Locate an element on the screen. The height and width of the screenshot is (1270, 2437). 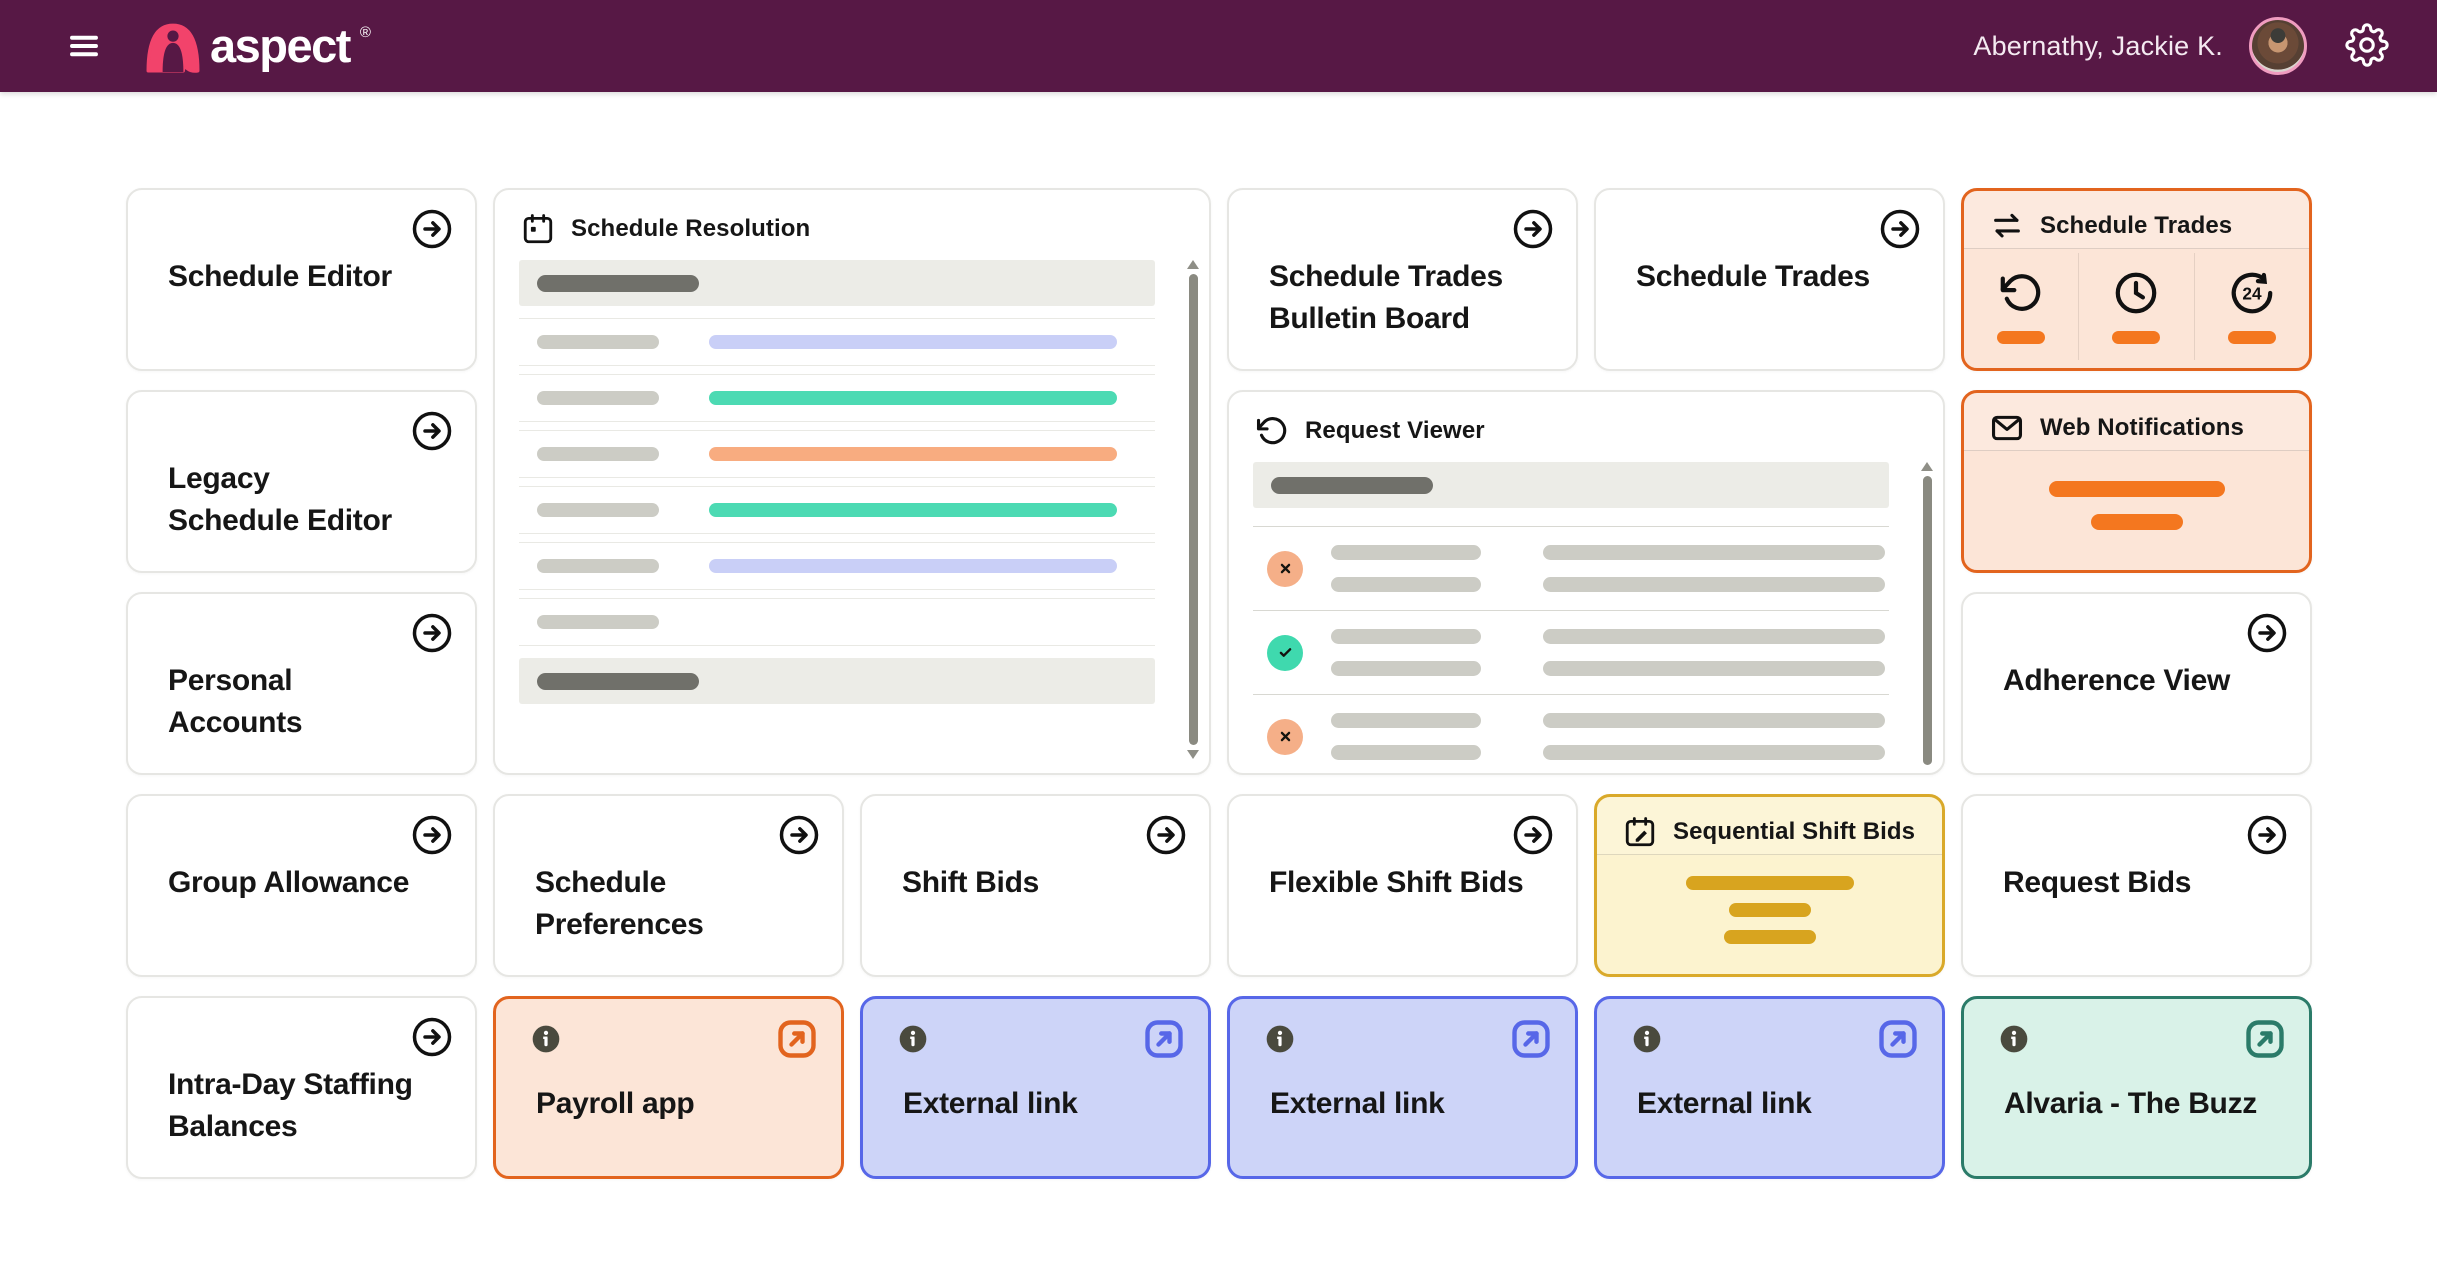
card-legacy-schedule-editor: Legacy Schedule Editor is located at coordinates (301, 481).